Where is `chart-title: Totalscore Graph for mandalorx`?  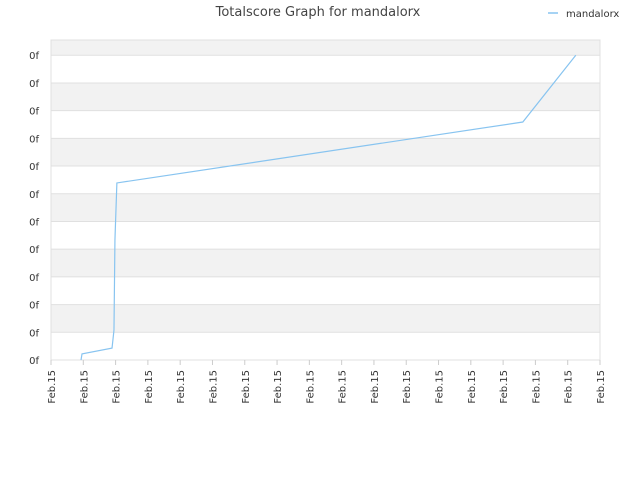 chart-title: Totalscore Graph for mandalorx is located at coordinates (318, 12).